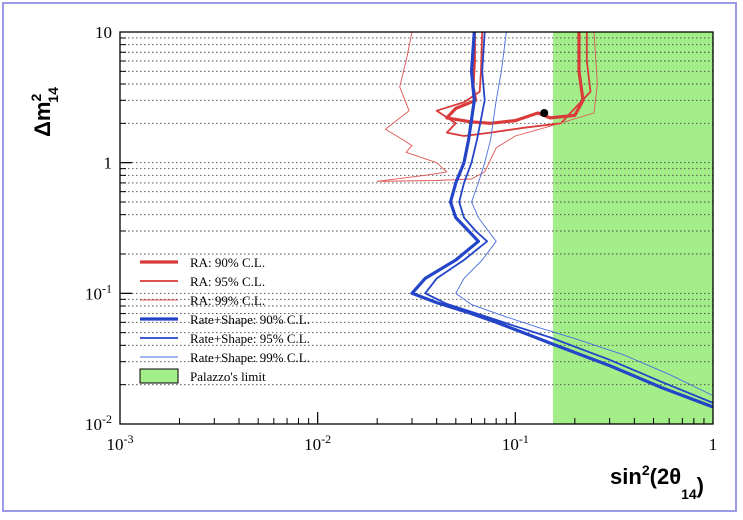 This screenshot has width=743, height=520. What do you see at coordinates (250, 338) in the screenshot?
I see `legend-label-5: Rate+Shape: 95% C.L.` at bounding box center [250, 338].